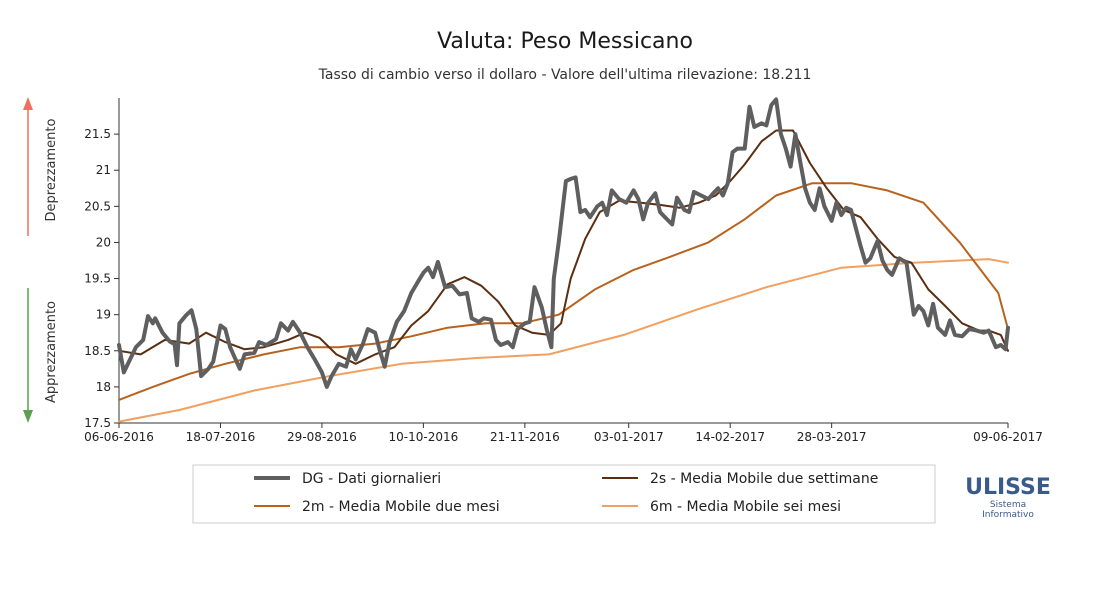  I want to click on x-tick-label: 06-06-2016, so click(119, 437).